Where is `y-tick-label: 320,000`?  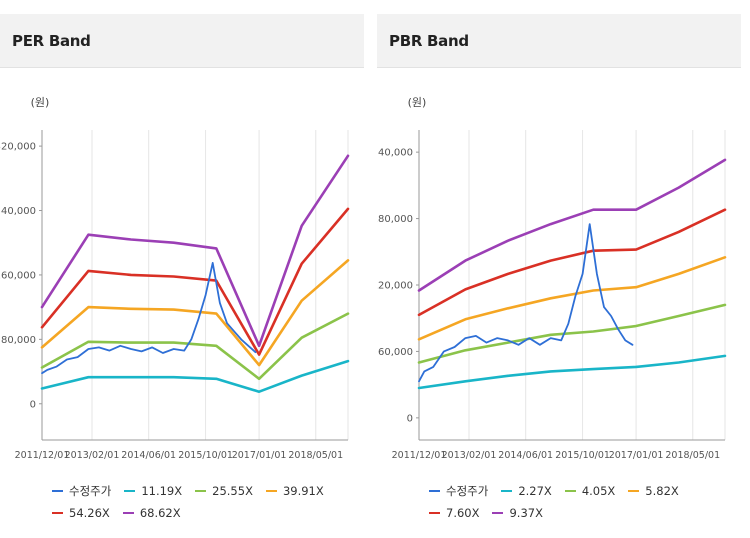
y-tick-label: 320,000 is located at coordinates (18, 147).